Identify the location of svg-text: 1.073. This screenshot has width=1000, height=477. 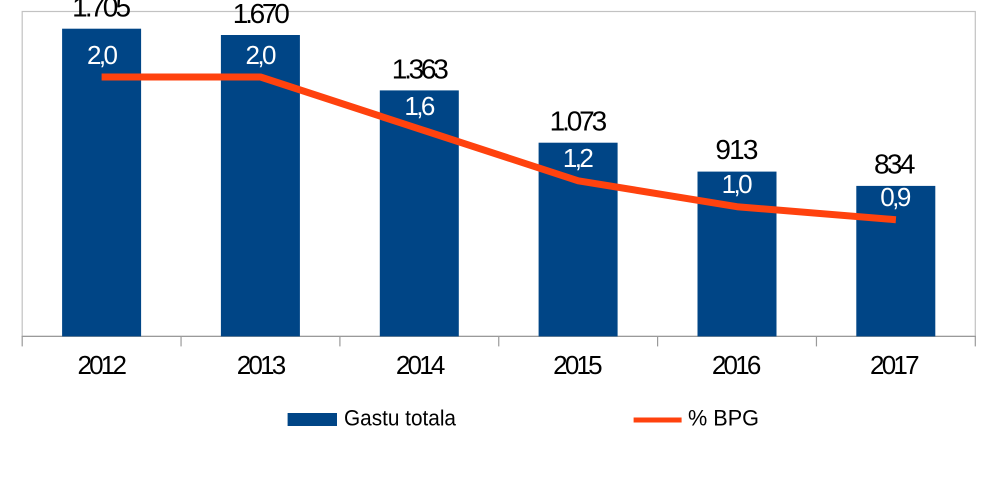
(579, 121).